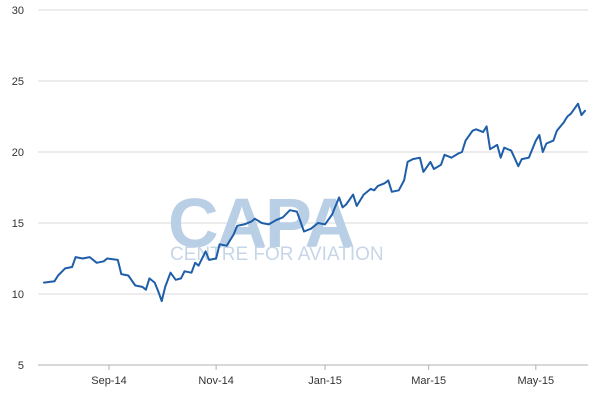  I want to click on y-tick-label-10: 10, so click(18, 295).